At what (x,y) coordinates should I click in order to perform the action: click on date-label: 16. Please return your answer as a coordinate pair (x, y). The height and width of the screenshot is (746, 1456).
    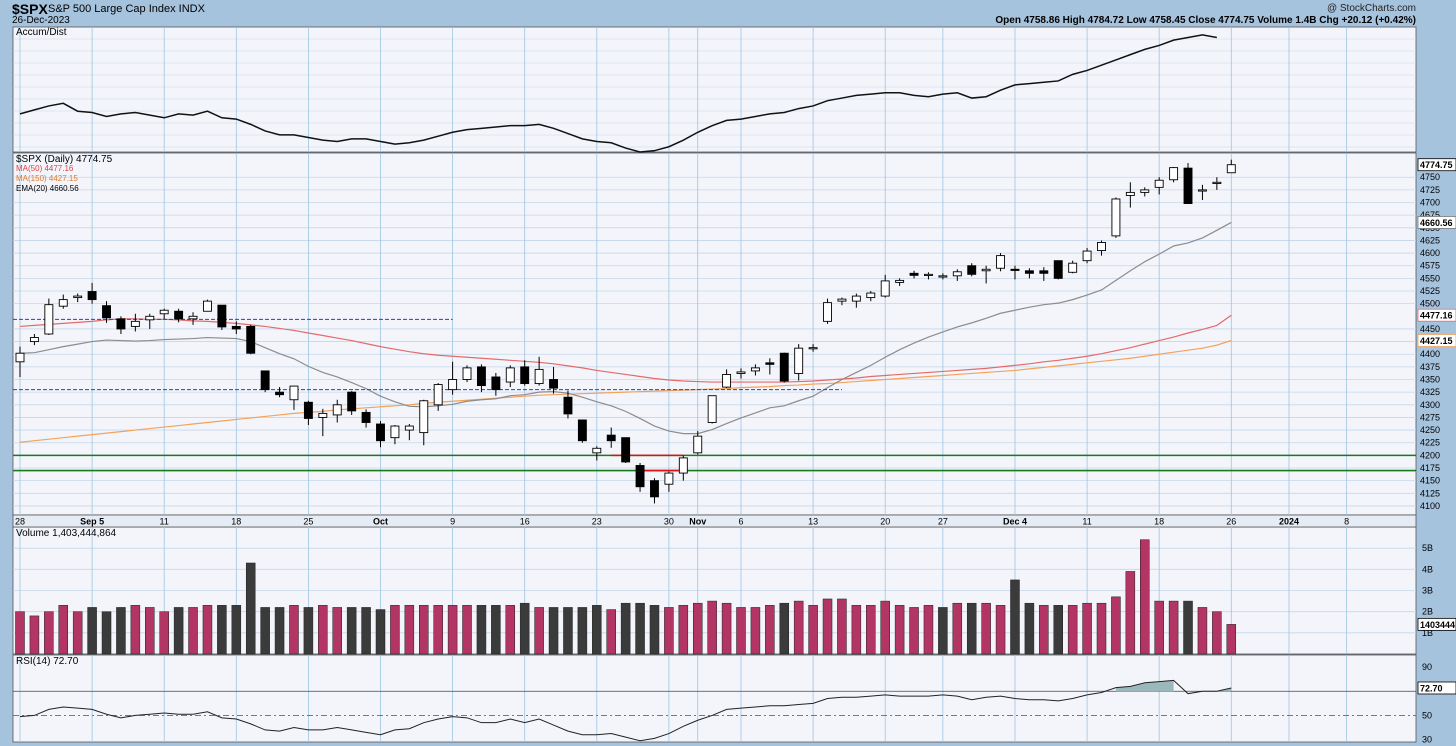
    Looking at the image, I should click on (525, 522).